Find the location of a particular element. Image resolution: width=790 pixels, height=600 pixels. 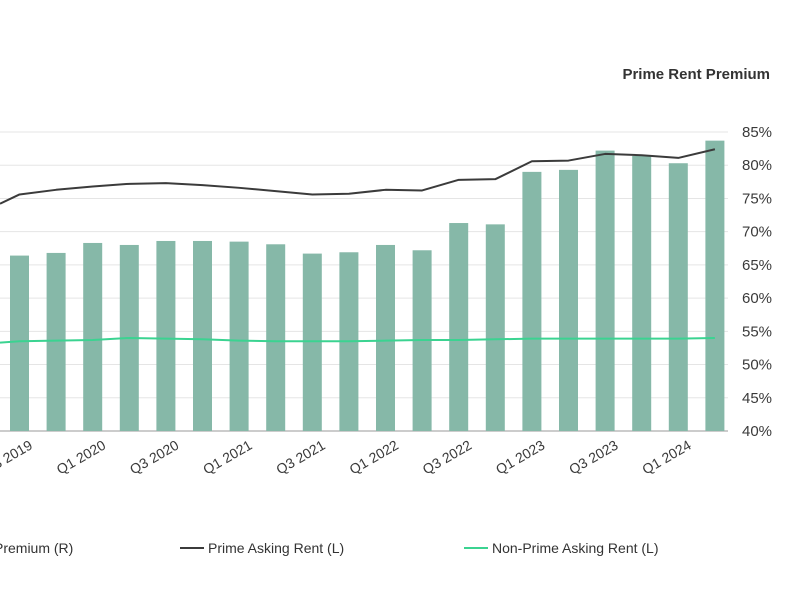

y-tick-label: 45% is located at coordinates (757, 398).